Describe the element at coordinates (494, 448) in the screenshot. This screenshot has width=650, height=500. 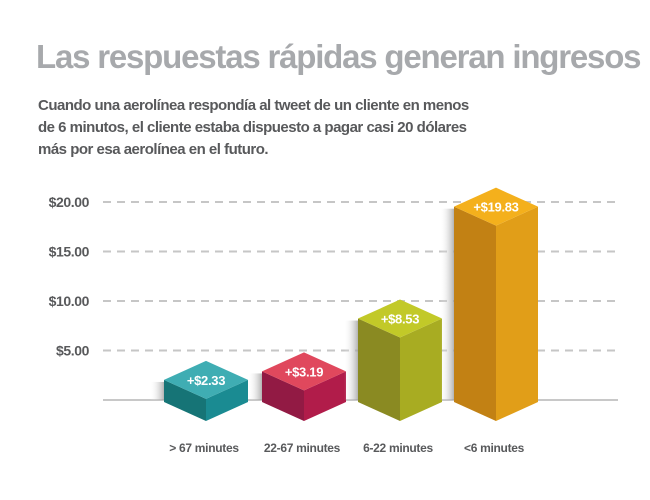
I see `x-tick-label: <6 minutes` at that location.